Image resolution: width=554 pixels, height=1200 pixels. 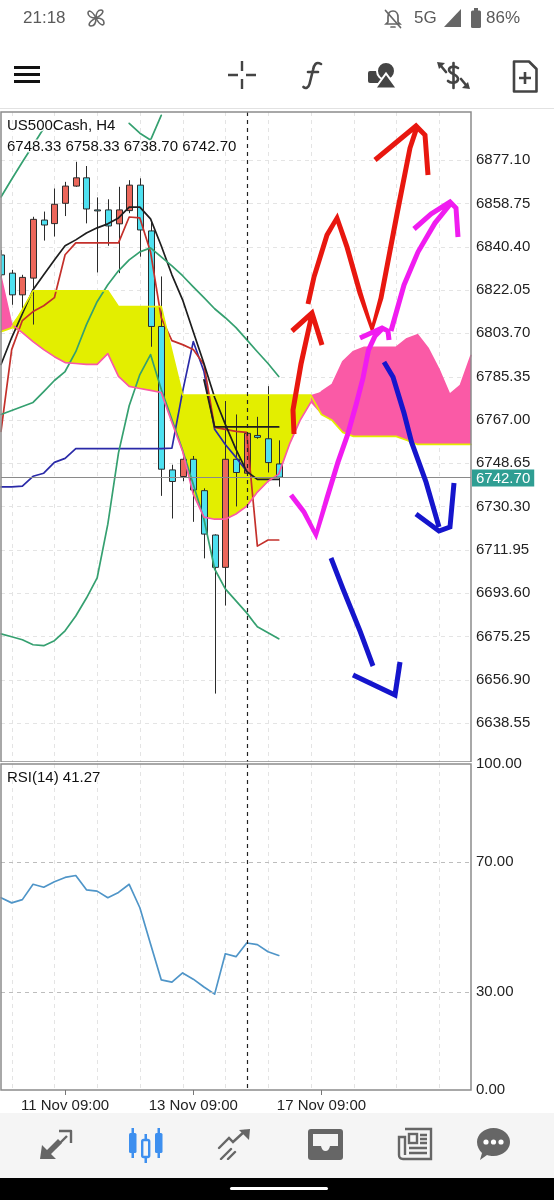 What do you see at coordinates (503, 289) in the screenshot?
I see `y-tick-label: 6822.05` at bounding box center [503, 289].